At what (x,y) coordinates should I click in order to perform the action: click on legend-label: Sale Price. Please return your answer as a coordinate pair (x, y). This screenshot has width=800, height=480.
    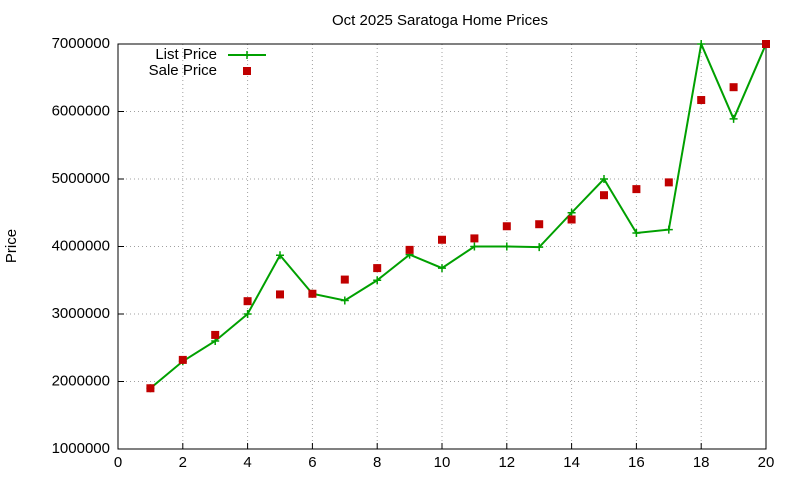
    Looking at the image, I should click on (183, 70).